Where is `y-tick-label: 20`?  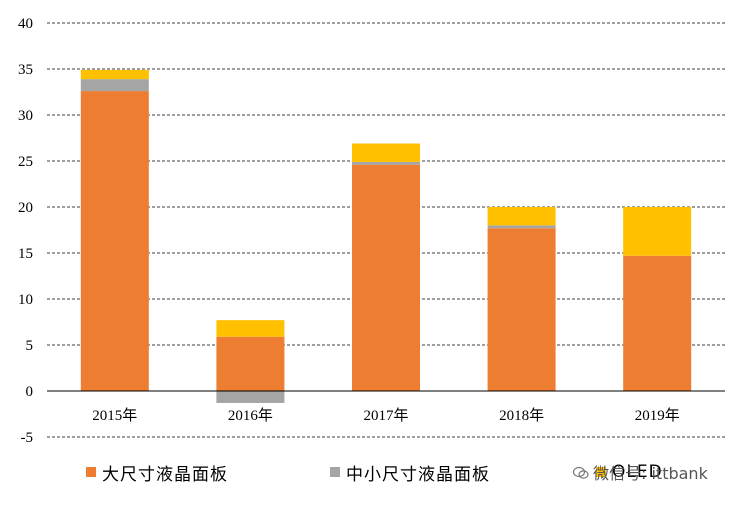 y-tick-label: 20 is located at coordinates (25, 208).